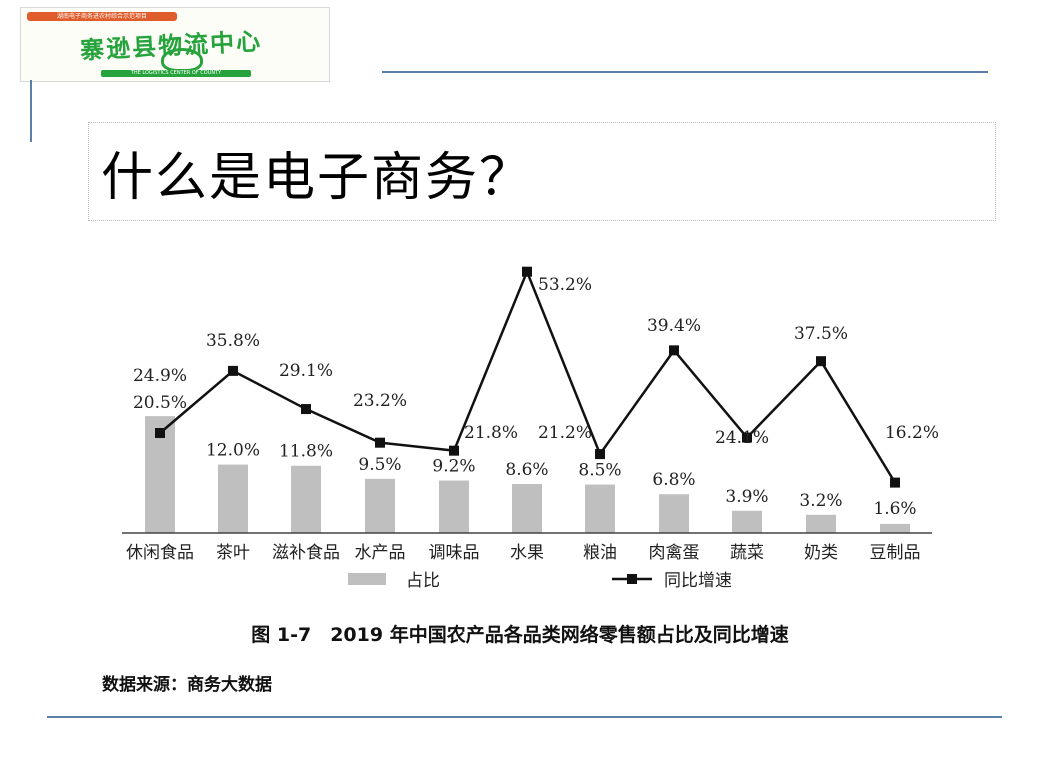 The image size is (1040, 776). What do you see at coordinates (233, 451) in the screenshot?
I see `bar-data-label: 12.0%` at bounding box center [233, 451].